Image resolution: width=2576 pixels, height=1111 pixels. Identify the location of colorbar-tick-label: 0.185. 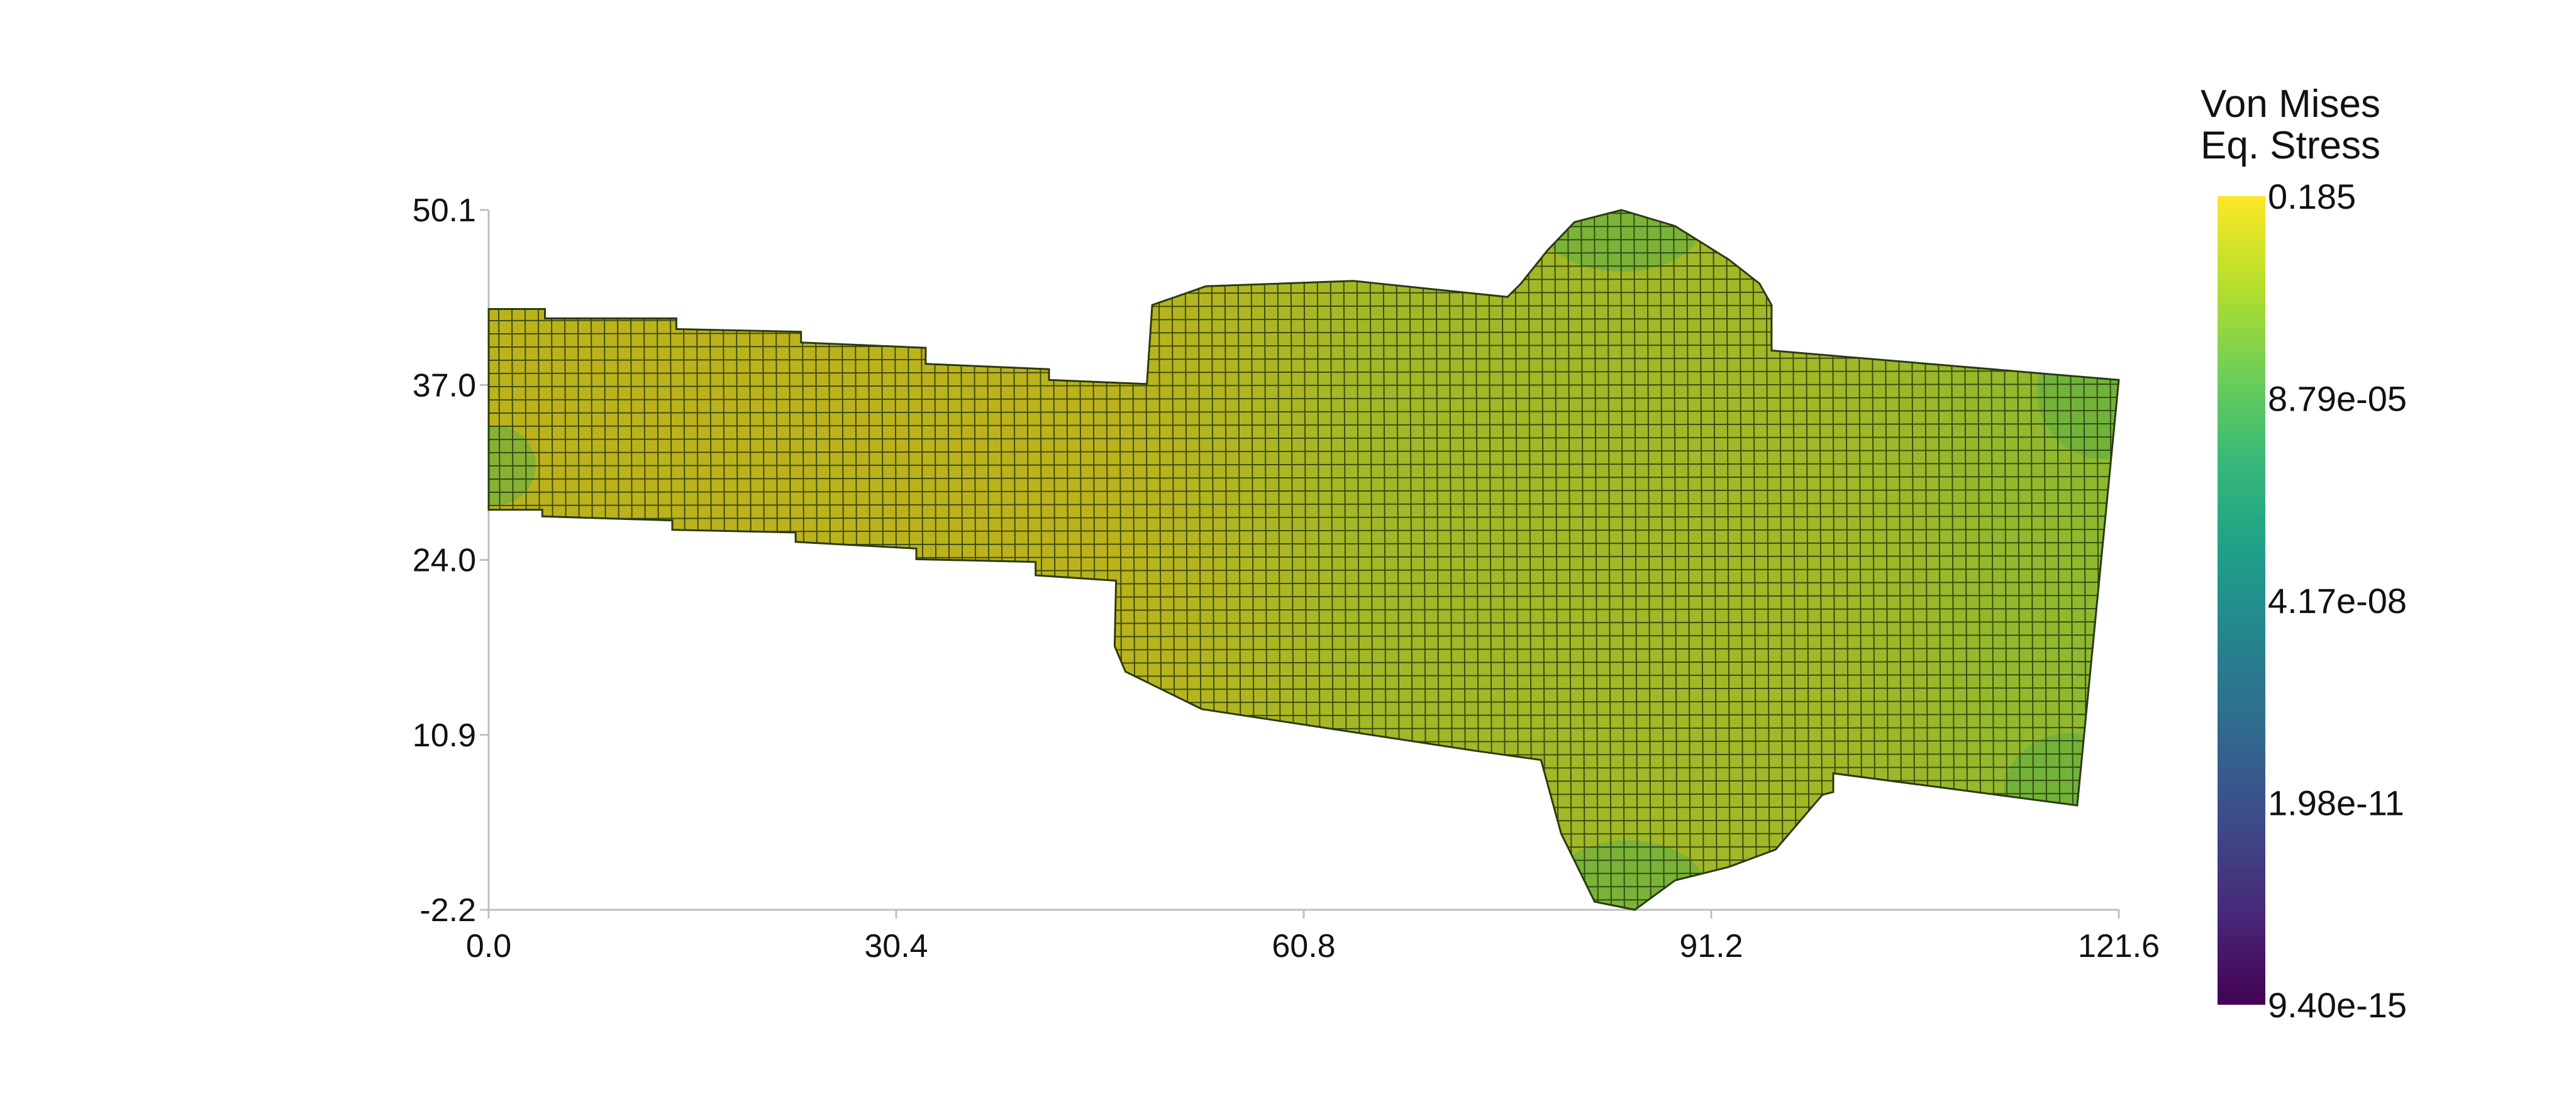
(2312, 197).